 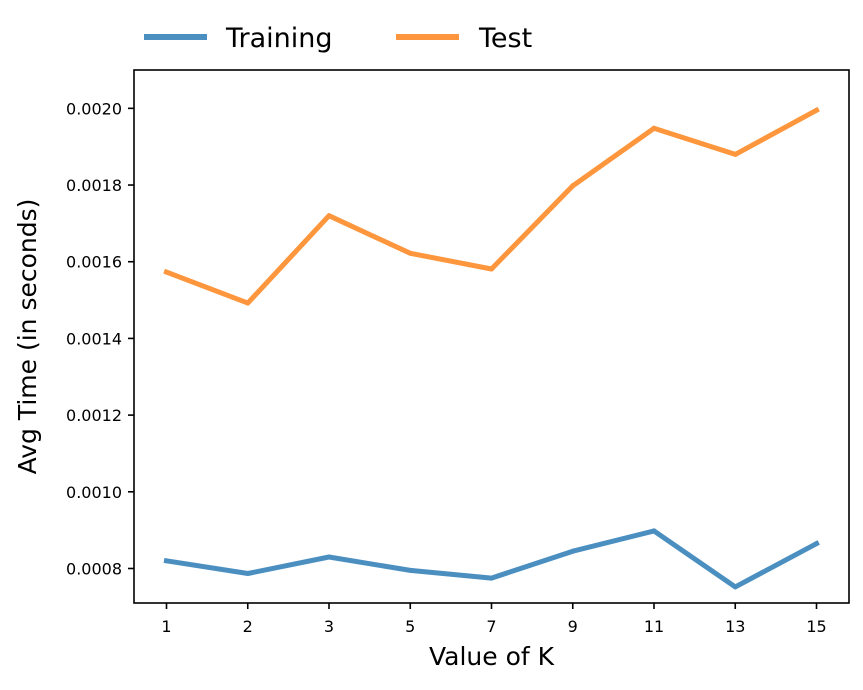 I want to click on x-tick-label: 5, so click(x=410, y=626).